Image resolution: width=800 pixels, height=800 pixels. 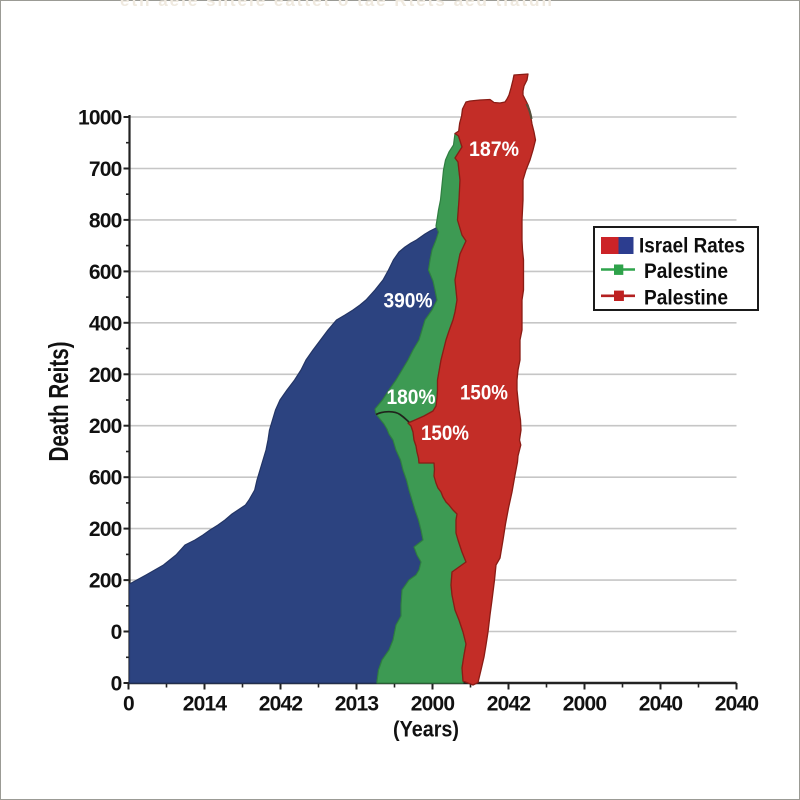 I want to click on svg-text: (Years), so click(x=426, y=729).